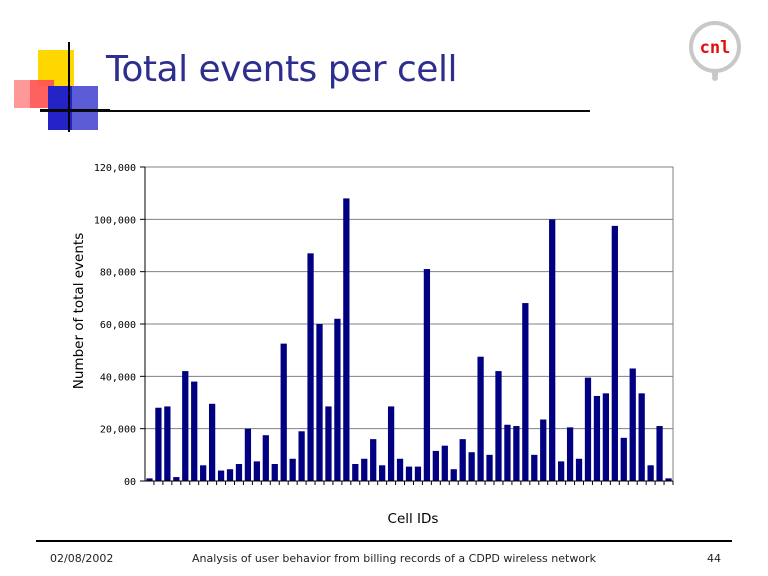 Image resolution: width=768 pixels, height=576 pixels. What do you see at coordinates (115, 220) in the screenshot?
I see `y-tick-label: 100,000` at bounding box center [115, 220].